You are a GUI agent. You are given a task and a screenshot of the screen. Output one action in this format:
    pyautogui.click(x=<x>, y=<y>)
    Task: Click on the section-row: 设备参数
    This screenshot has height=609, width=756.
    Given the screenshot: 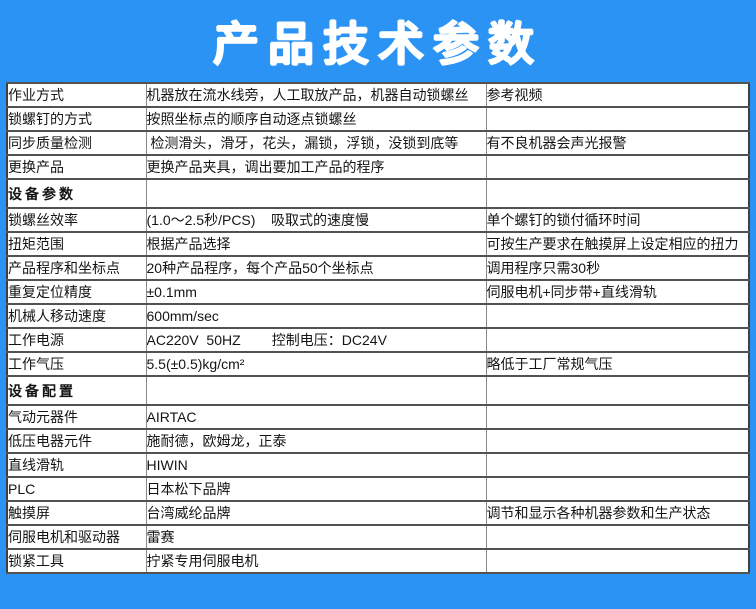 What is the action you would take?
    pyautogui.click(x=378, y=193)
    